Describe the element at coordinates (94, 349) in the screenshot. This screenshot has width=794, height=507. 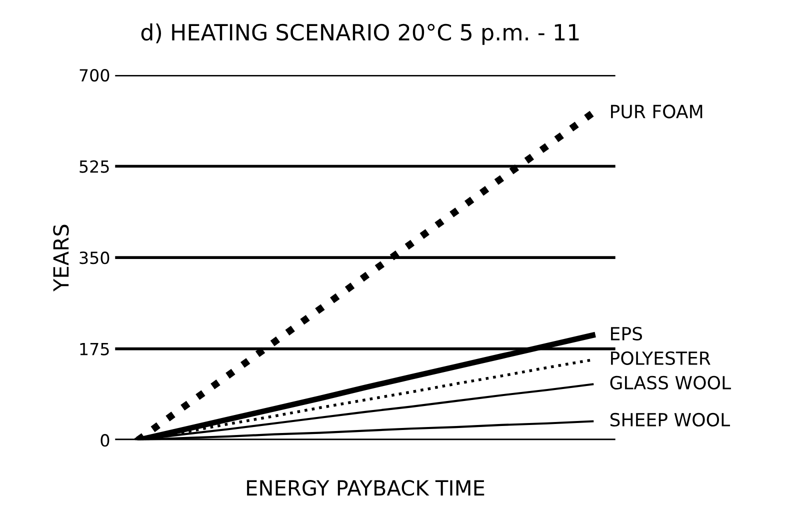
I see `y-tick-label: 175` at that location.